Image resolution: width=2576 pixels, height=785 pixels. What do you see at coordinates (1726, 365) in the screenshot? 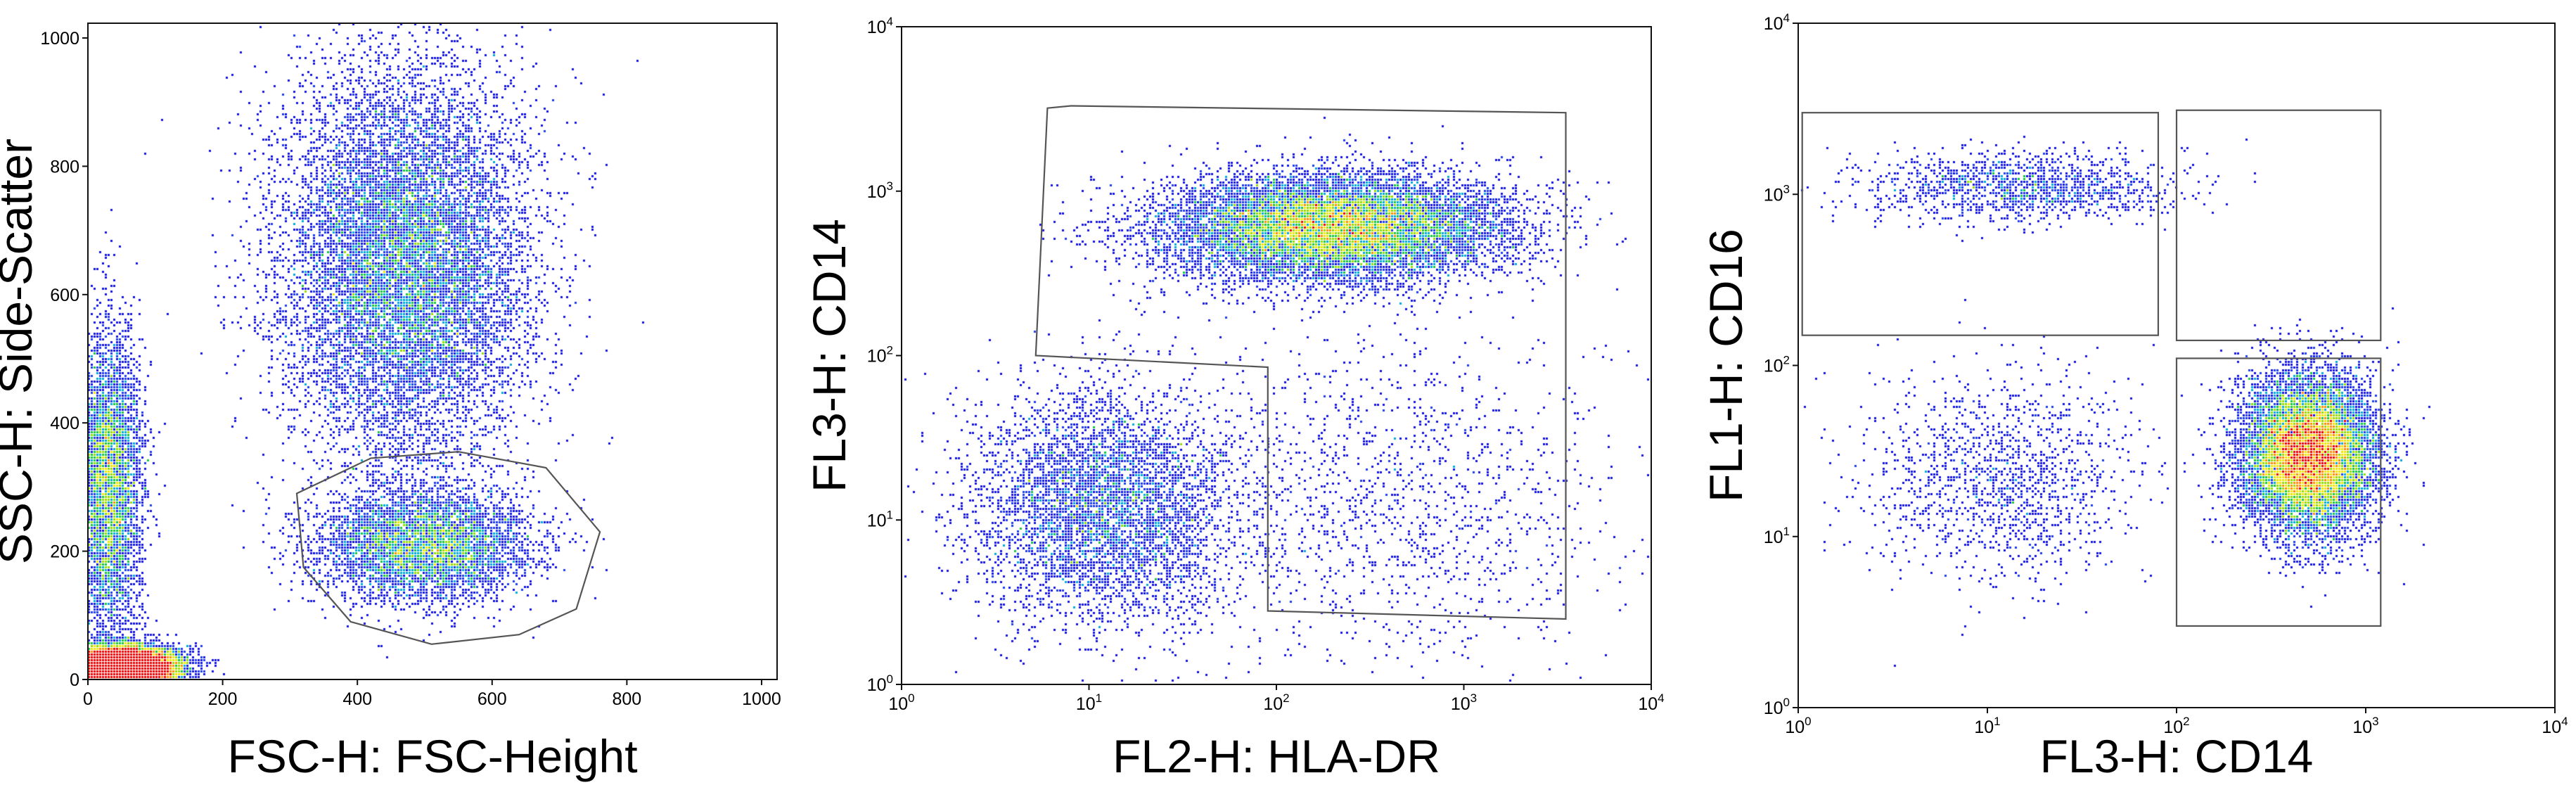
I see `plot-cd14-cd16-y-label: FL1-H: CD16` at bounding box center [1726, 365].